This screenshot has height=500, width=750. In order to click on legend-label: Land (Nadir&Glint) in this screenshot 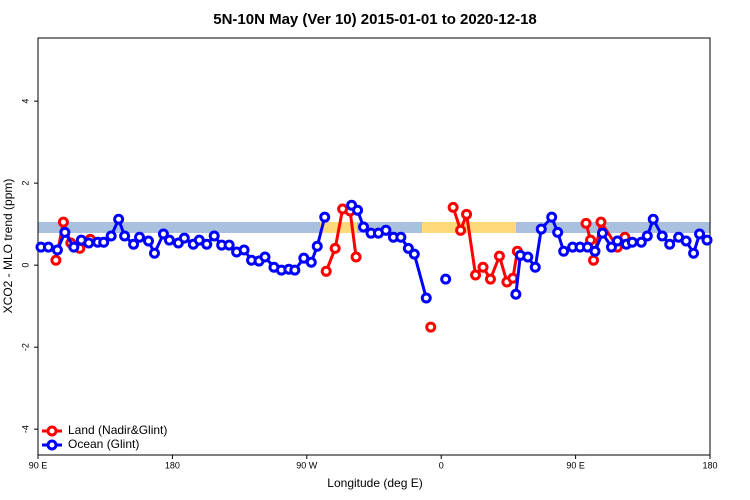, I will do `click(117, 430)`.